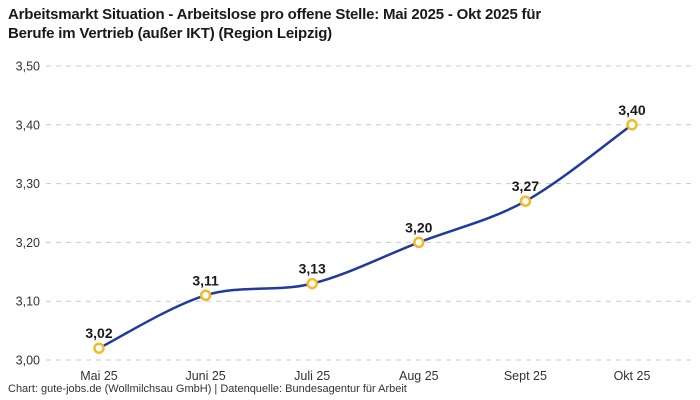  Describe the element at coordinates (99, 376) in the screenshot. I see `x-tick-label: Mai 25` at that location.